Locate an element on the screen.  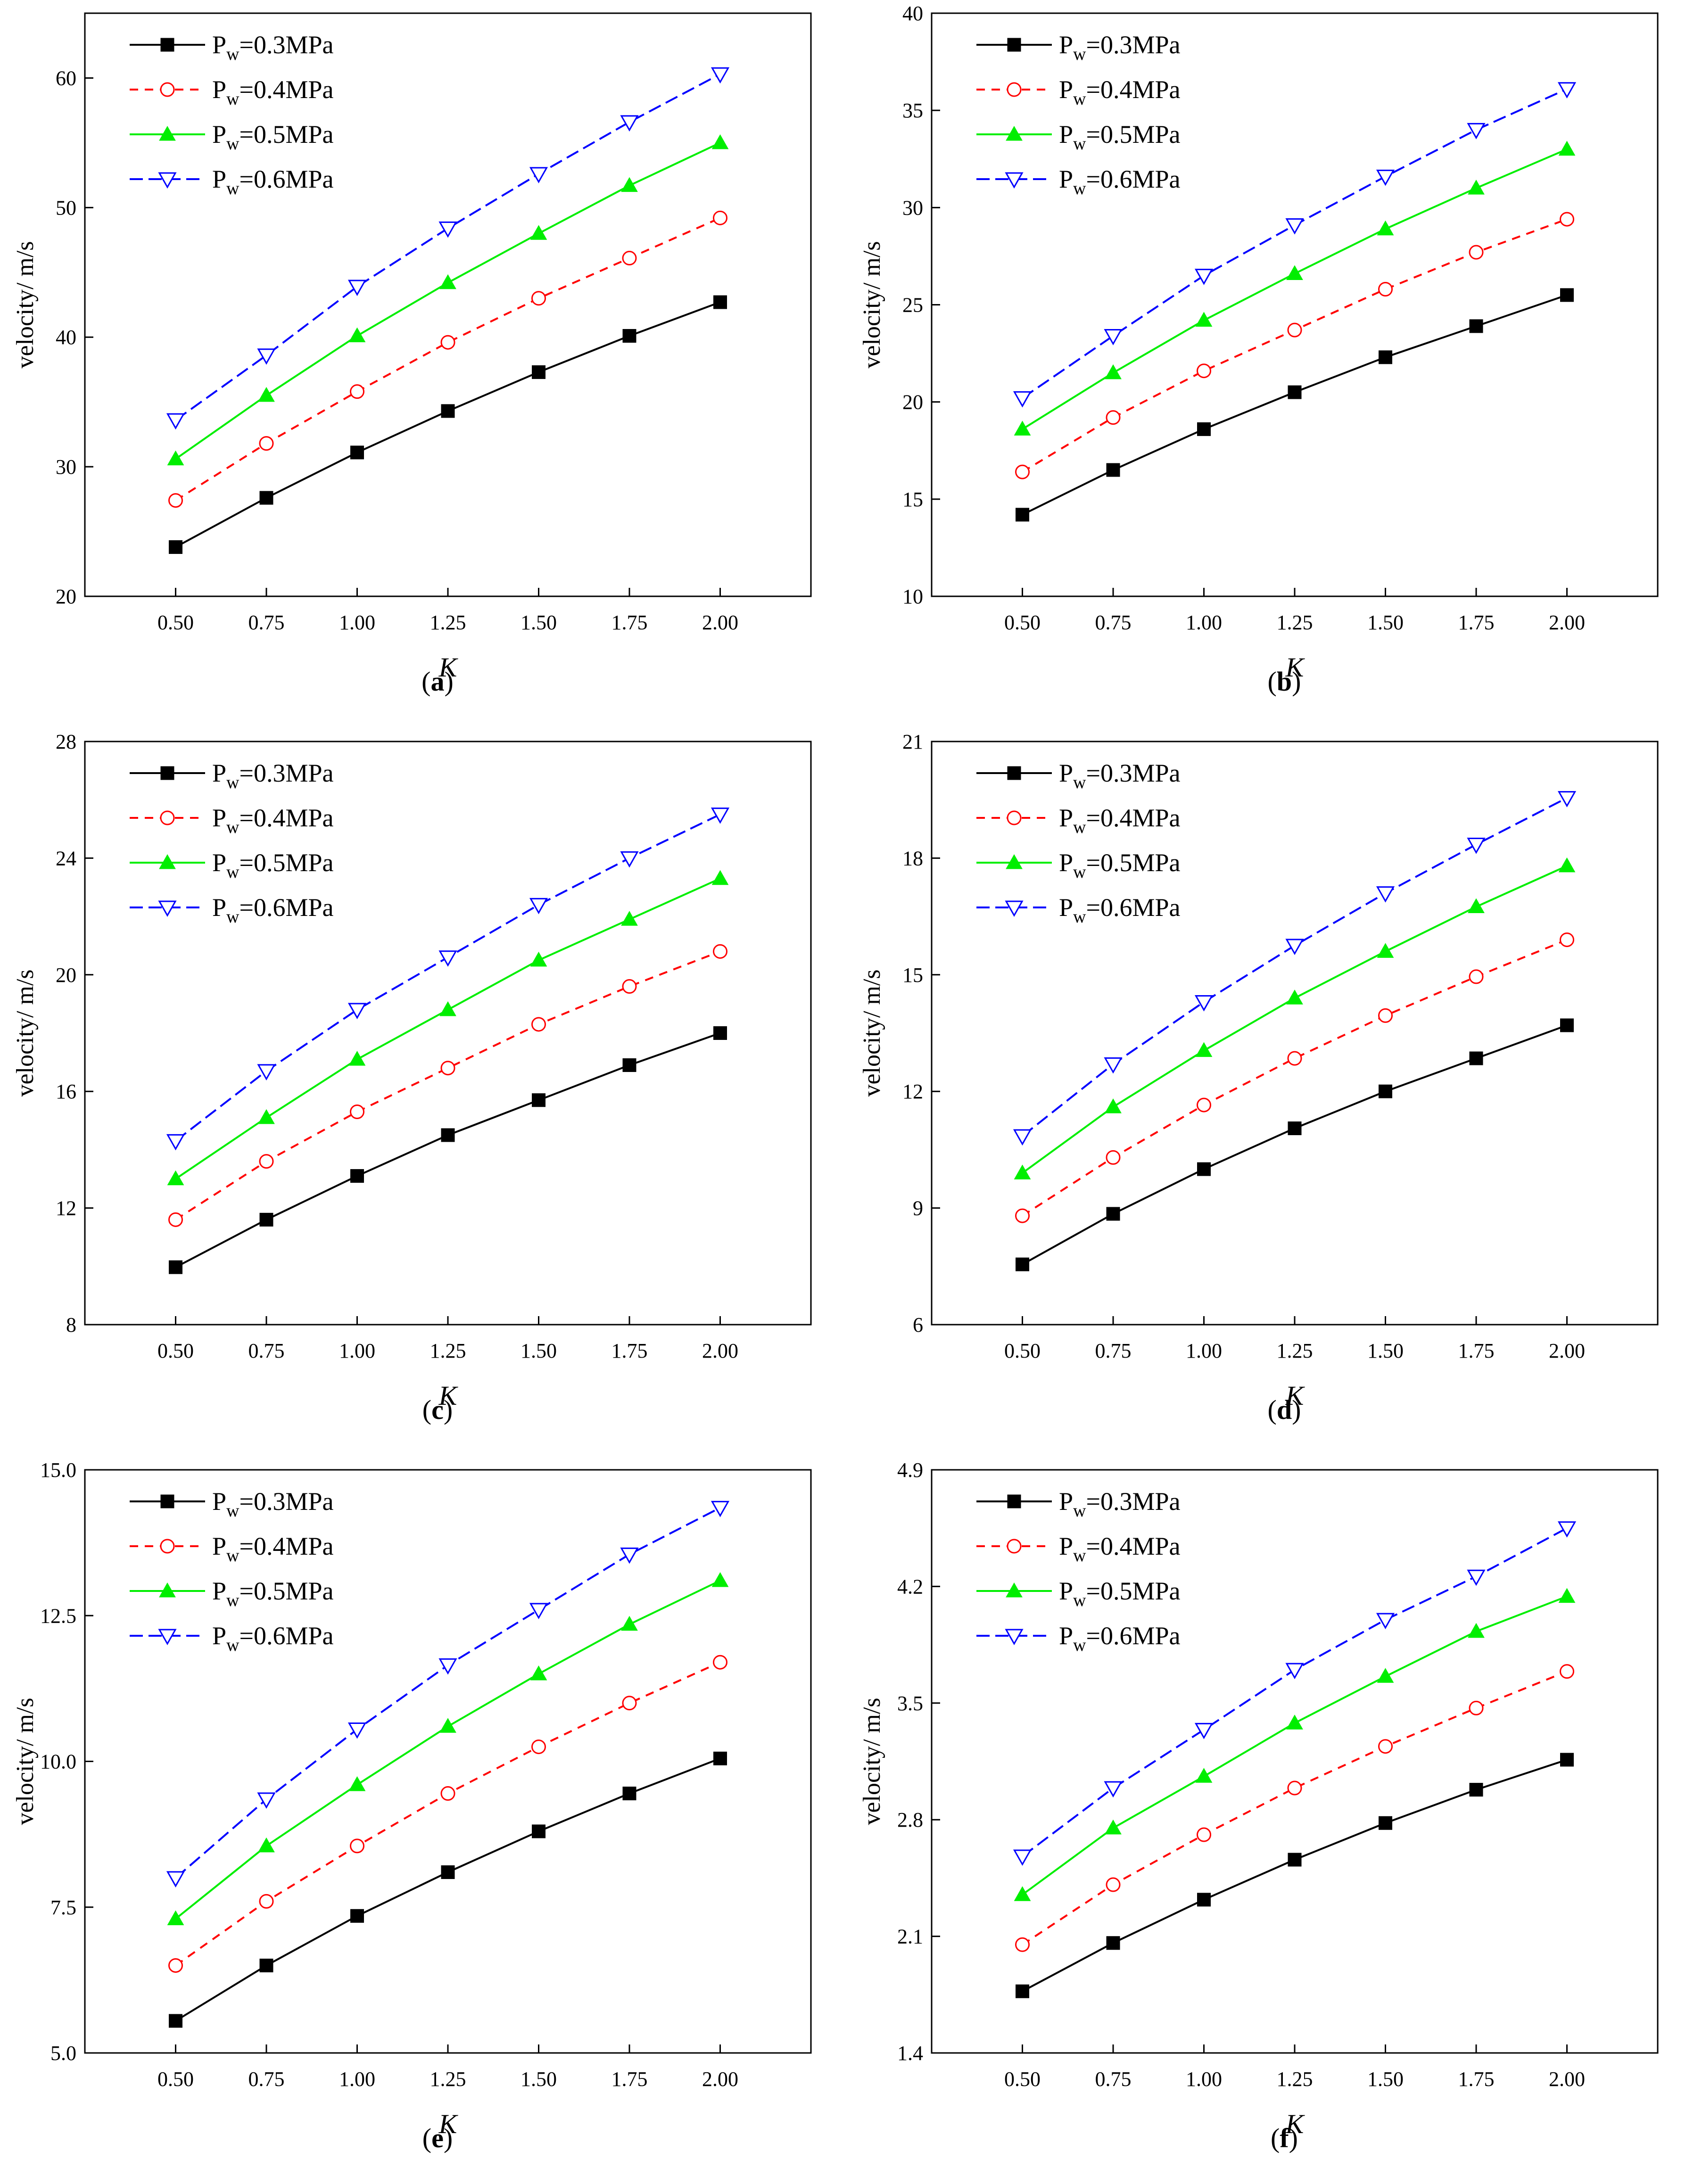
panel-caption: (d) is located at coordinates (1284, 1409).